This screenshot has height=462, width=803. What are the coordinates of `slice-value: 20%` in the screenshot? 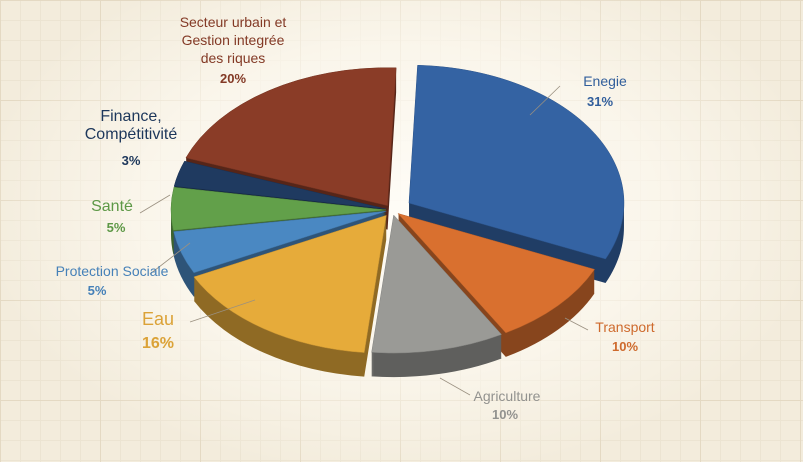 It's located at (233, 78).